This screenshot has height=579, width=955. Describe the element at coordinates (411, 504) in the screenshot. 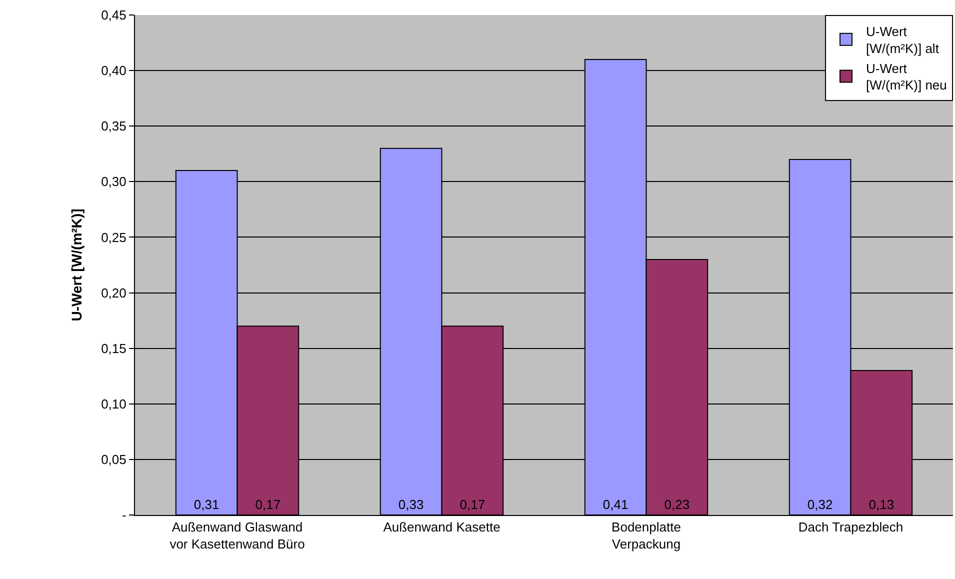

I see `data-label: 0,33` at that location.